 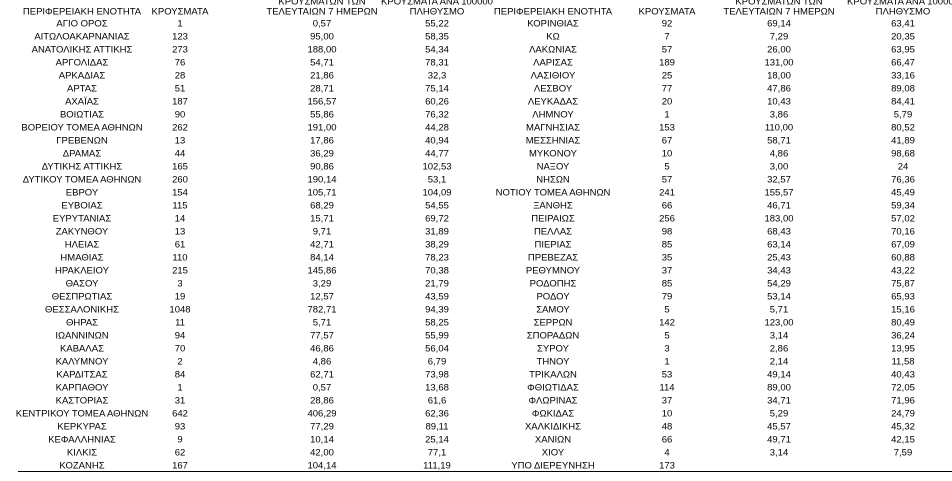 What do you see at coordinates (82, 141) in the screenshot?
I see `region-name: ΓΡΕΒΕΝΩΝ` at bounding box center [82, 141].